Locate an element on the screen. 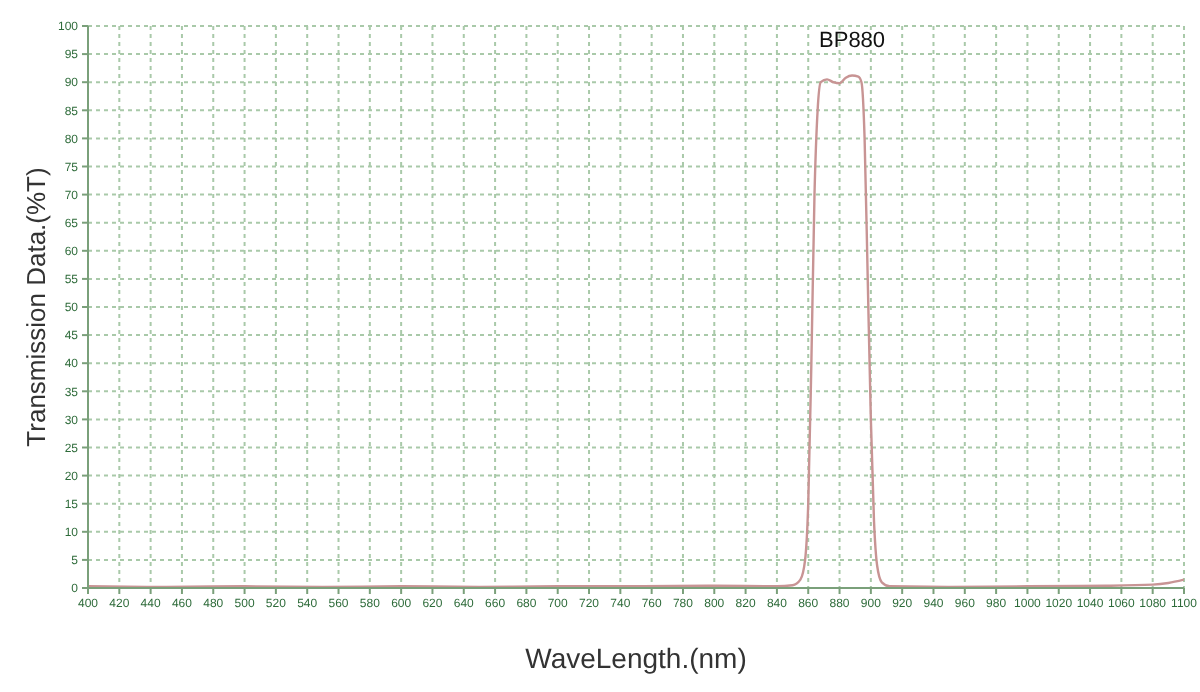  y-axis-title: Transmission Data.(%T) is located at coordinates (36, 307).